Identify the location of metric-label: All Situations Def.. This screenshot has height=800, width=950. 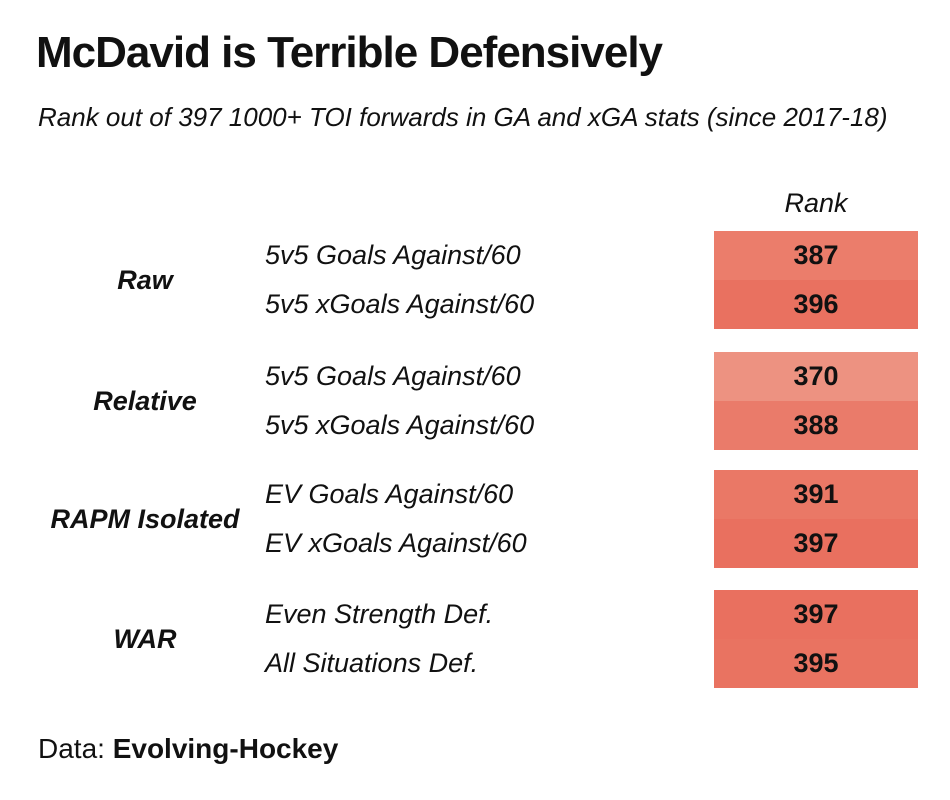
(372, 663).